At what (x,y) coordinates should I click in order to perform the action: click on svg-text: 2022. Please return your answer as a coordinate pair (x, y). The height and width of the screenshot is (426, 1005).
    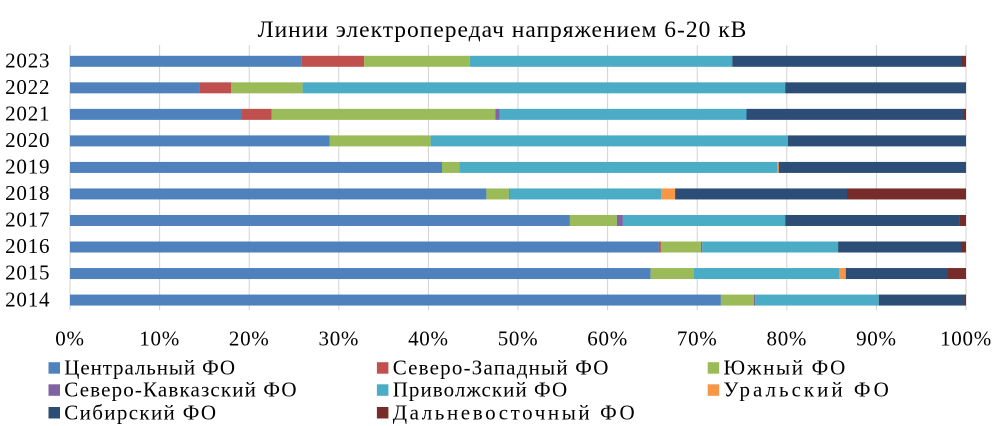
    Looking at the image, I should click on (27, 87).